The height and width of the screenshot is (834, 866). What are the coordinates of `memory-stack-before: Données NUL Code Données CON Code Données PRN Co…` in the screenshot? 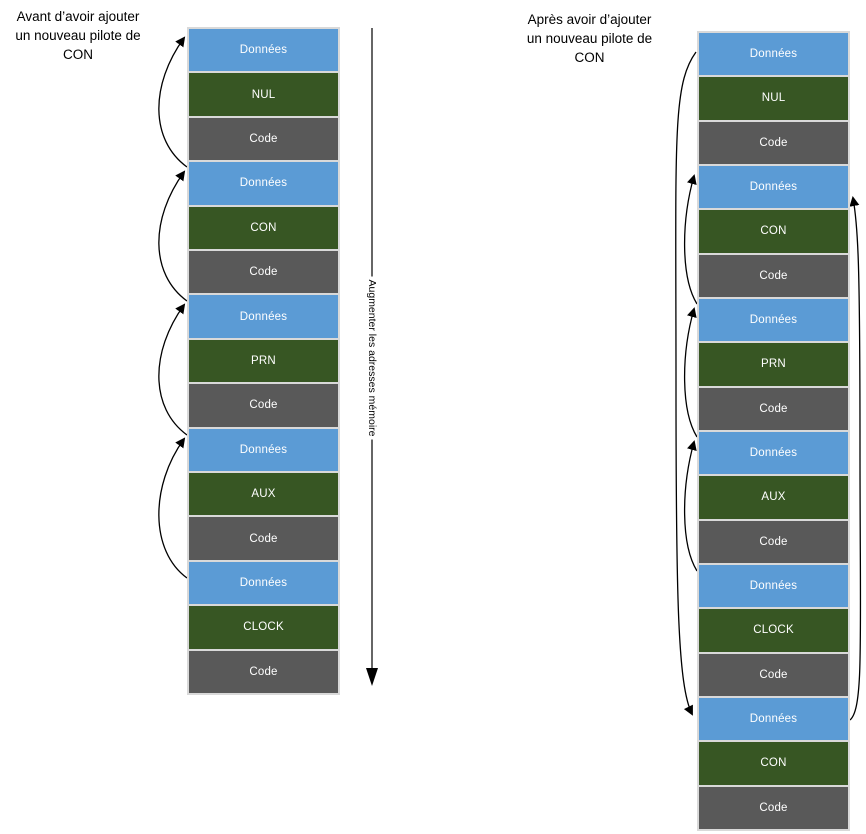 It's located at (263, 361).